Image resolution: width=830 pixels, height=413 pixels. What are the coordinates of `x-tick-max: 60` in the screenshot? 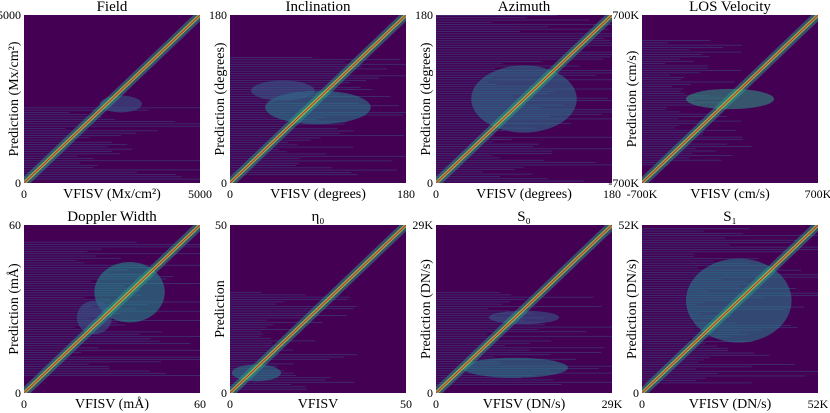 It's located at (200, 404).